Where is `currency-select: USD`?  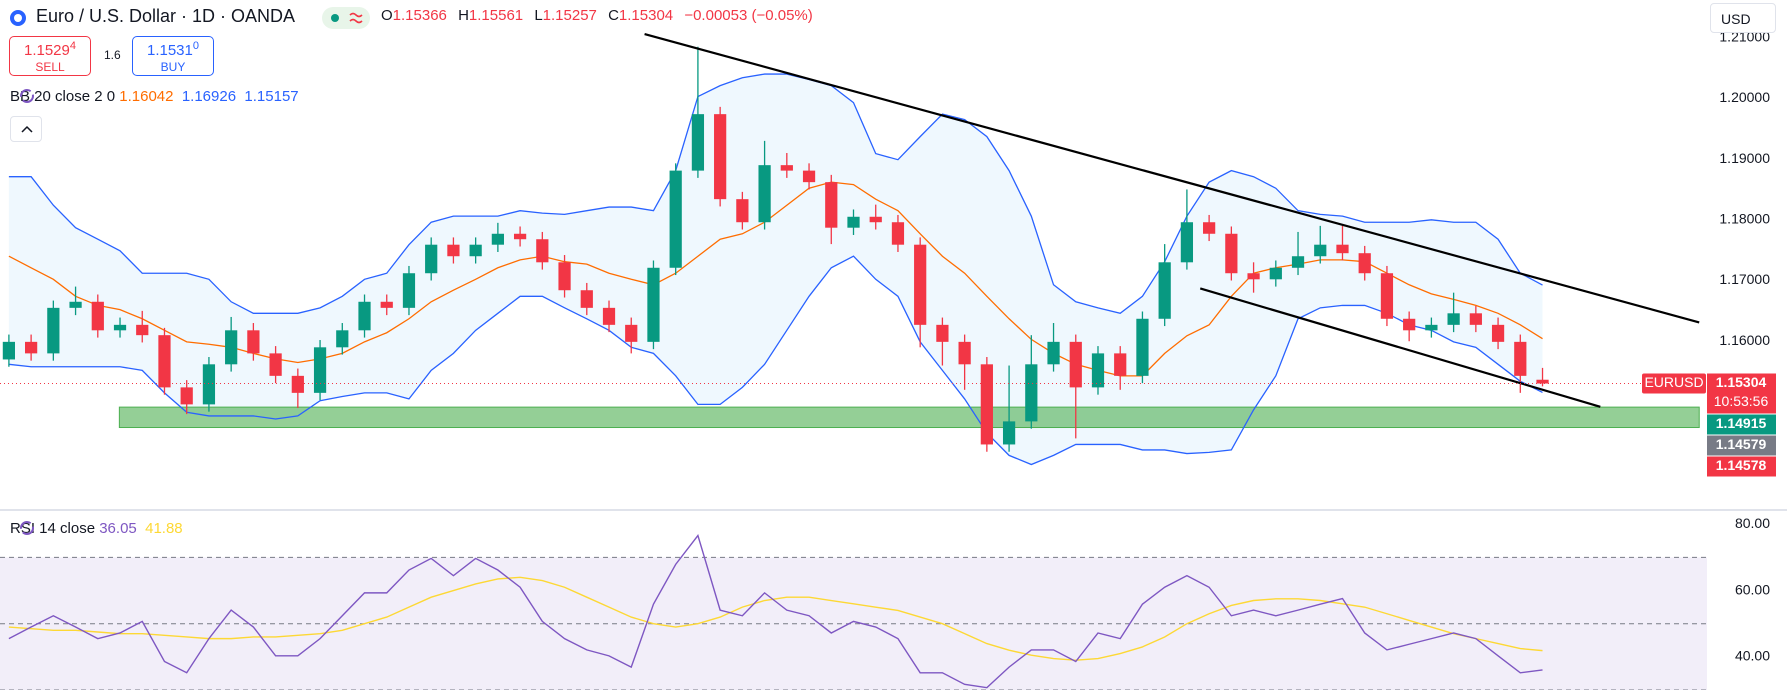
currency-select: USD is located at coordinates (1743, 18).